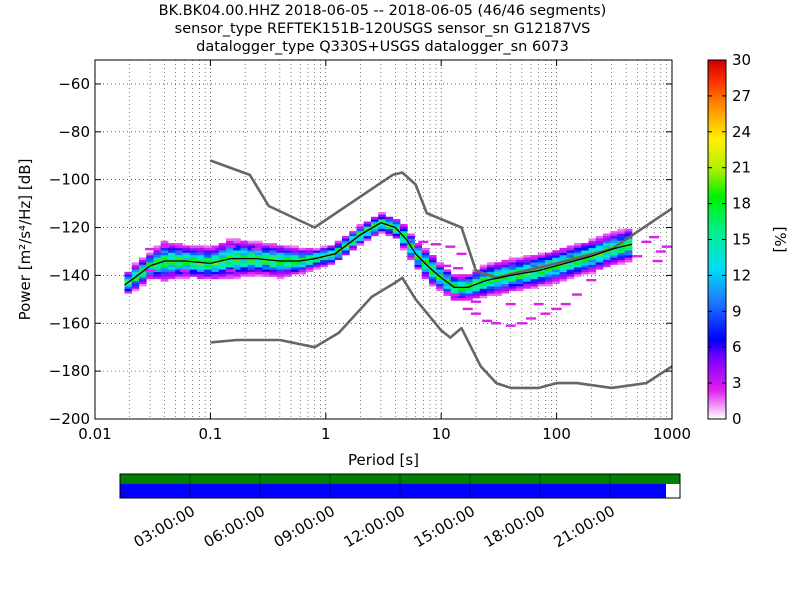 This screenshot has height=600, width=800. I want to click on y-tick-label: −160, so click(69, 323).